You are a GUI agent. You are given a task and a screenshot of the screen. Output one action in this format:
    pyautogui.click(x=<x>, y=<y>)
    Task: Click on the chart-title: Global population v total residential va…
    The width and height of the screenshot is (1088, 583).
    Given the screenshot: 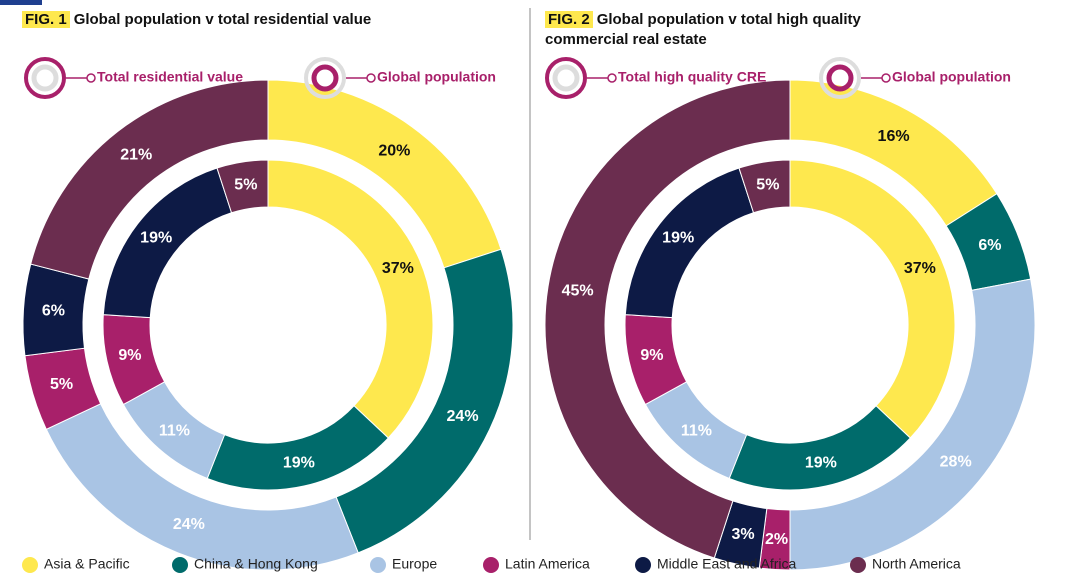 What is the action you would take?
    pyautogui.click(x=222, y=19)
    